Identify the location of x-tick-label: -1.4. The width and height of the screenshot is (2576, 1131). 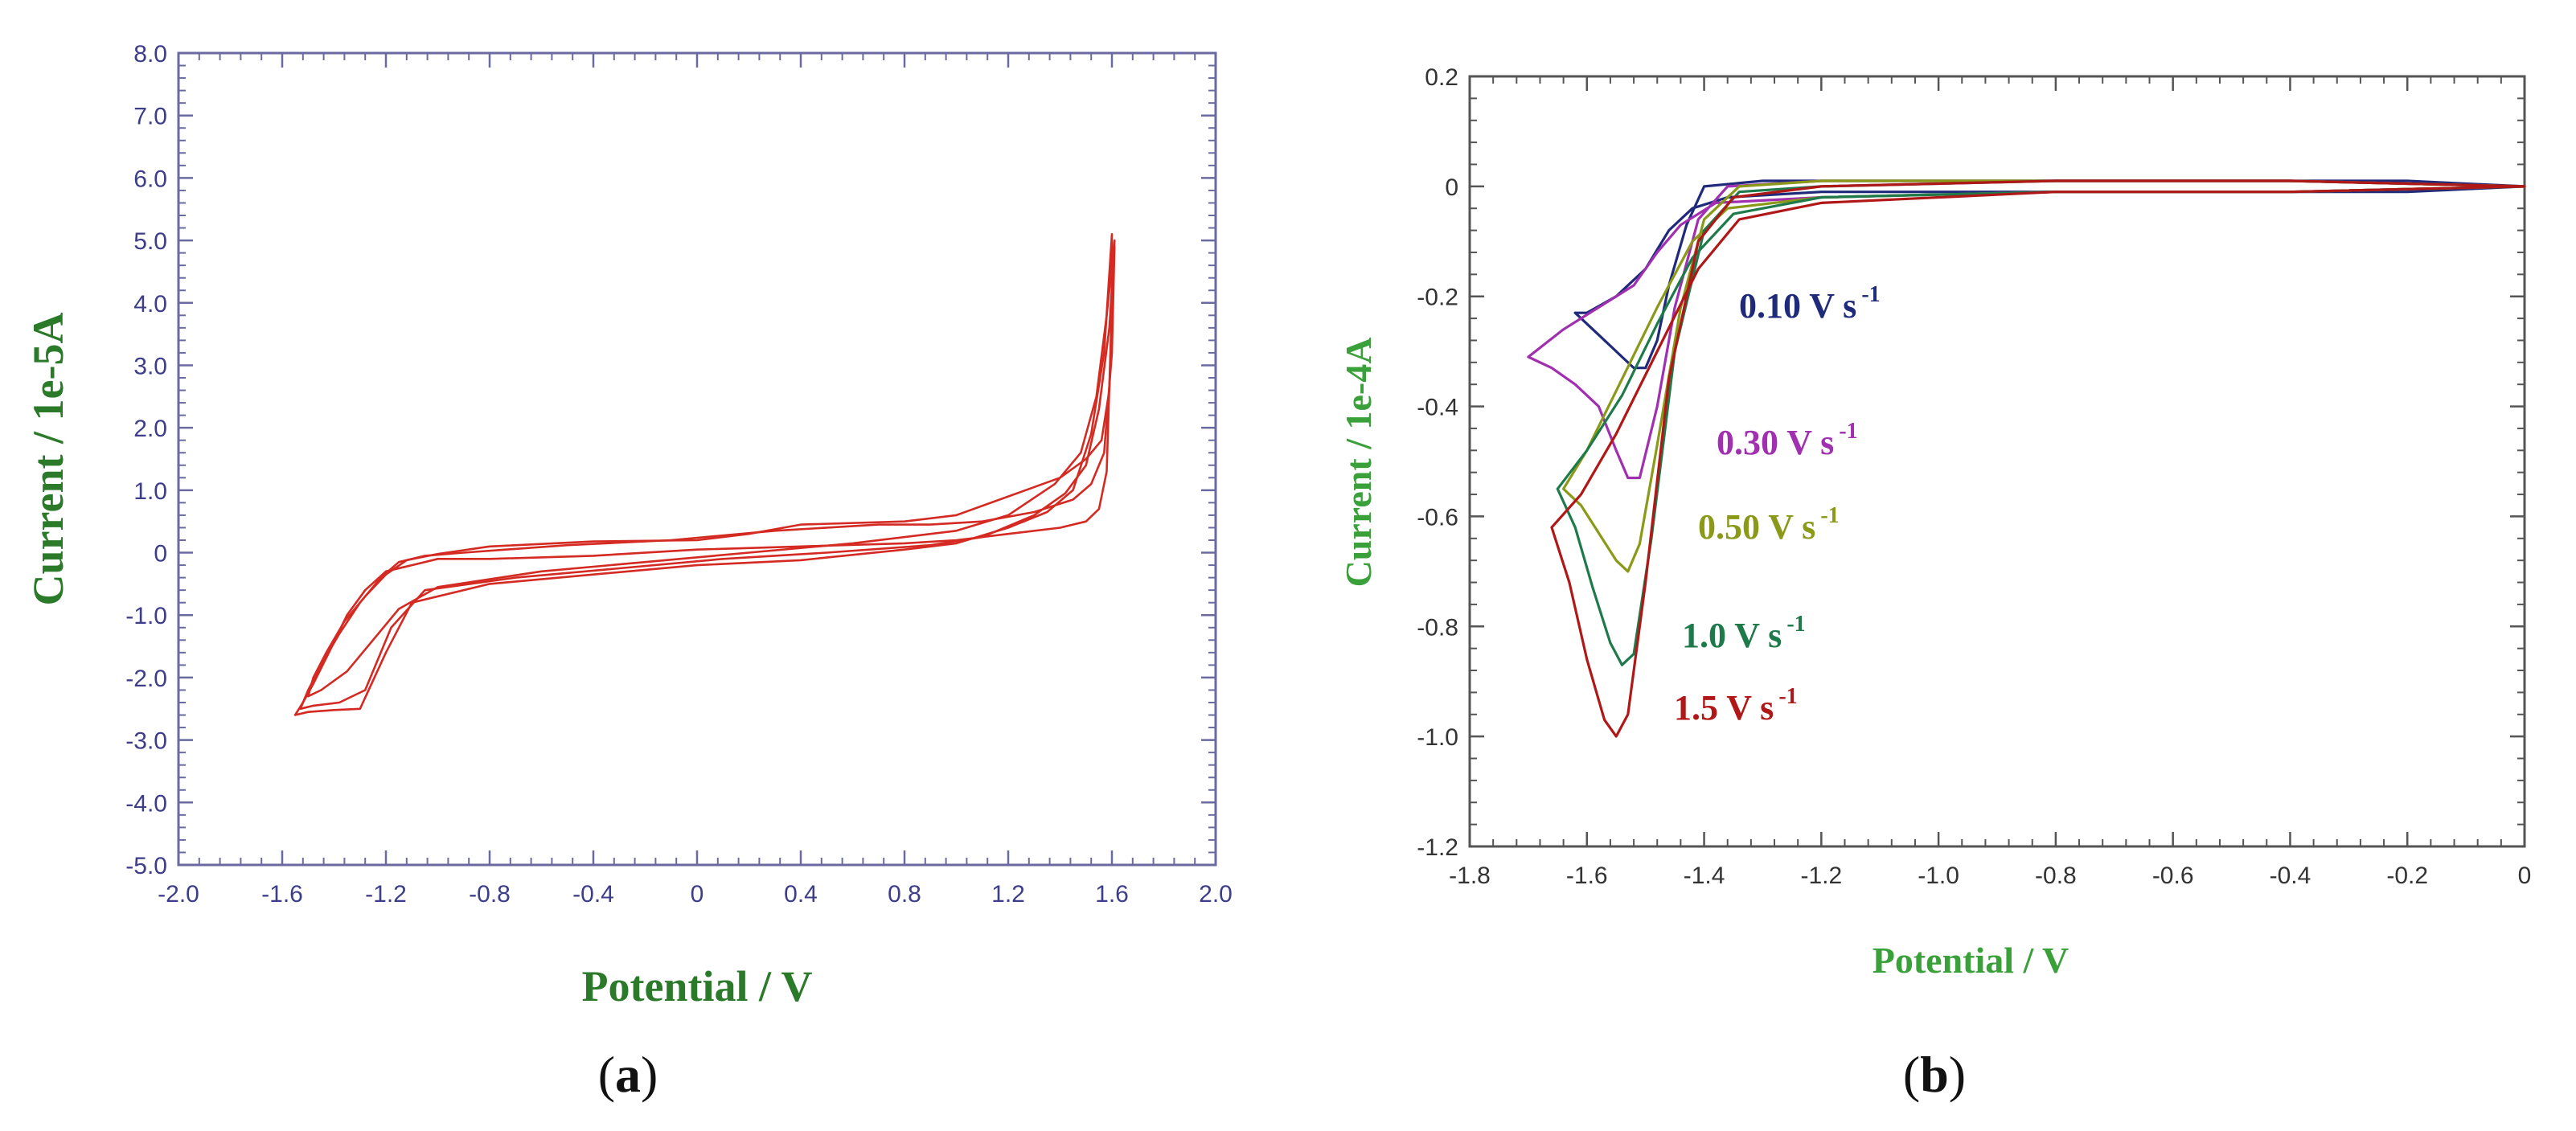
(1704, 876).